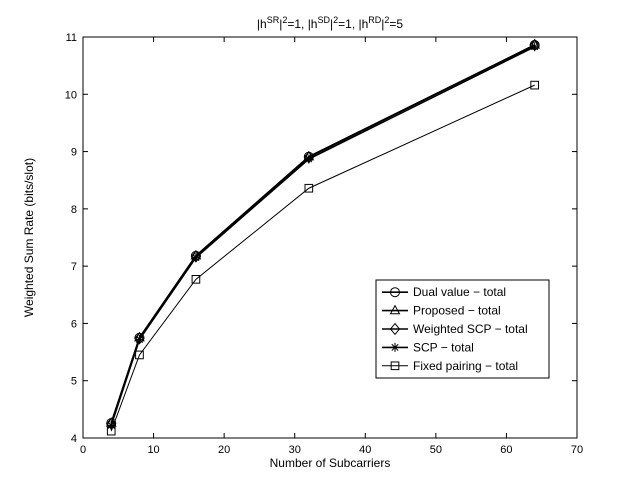 This screenshot has width=640, height=494. What do you see at coordinates (83, 450) in the screenshot?
I see `x-tick-label: 0` at bounding box center [83, 450].